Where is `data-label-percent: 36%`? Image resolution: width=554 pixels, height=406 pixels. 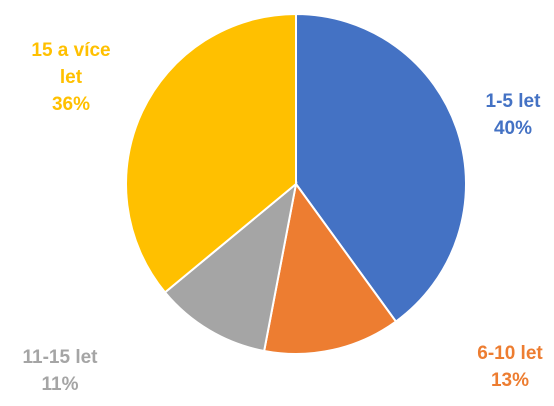
data-label-percent: 36% is located at coordinates (71, 104).